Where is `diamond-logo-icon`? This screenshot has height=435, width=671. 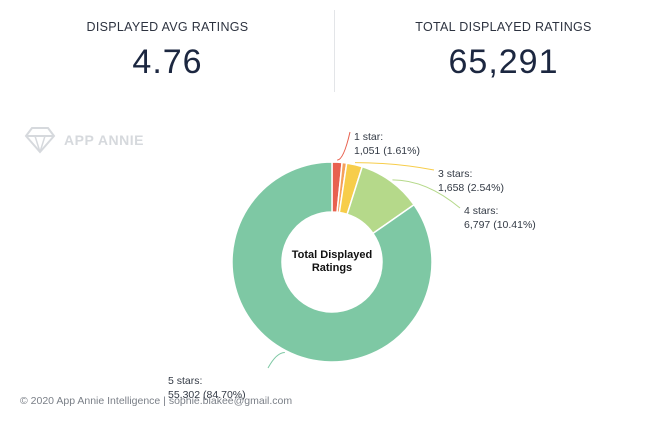 diamond-logo-icon is located at coordinates (40, 140).